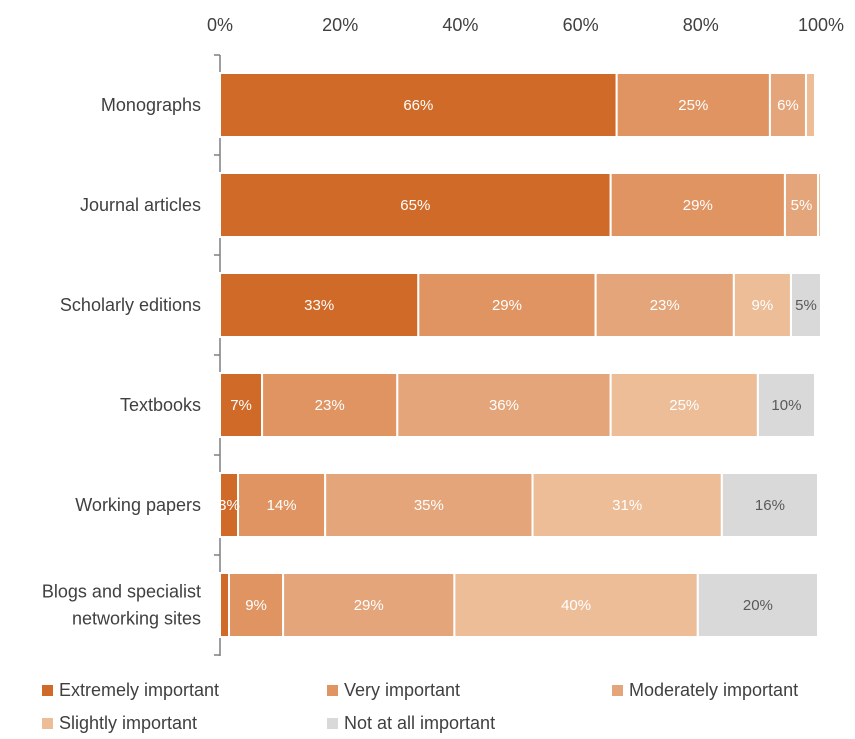 The image size is (855, 739). I want to click on legend-swatch-slightly-important, so click(47, 723).